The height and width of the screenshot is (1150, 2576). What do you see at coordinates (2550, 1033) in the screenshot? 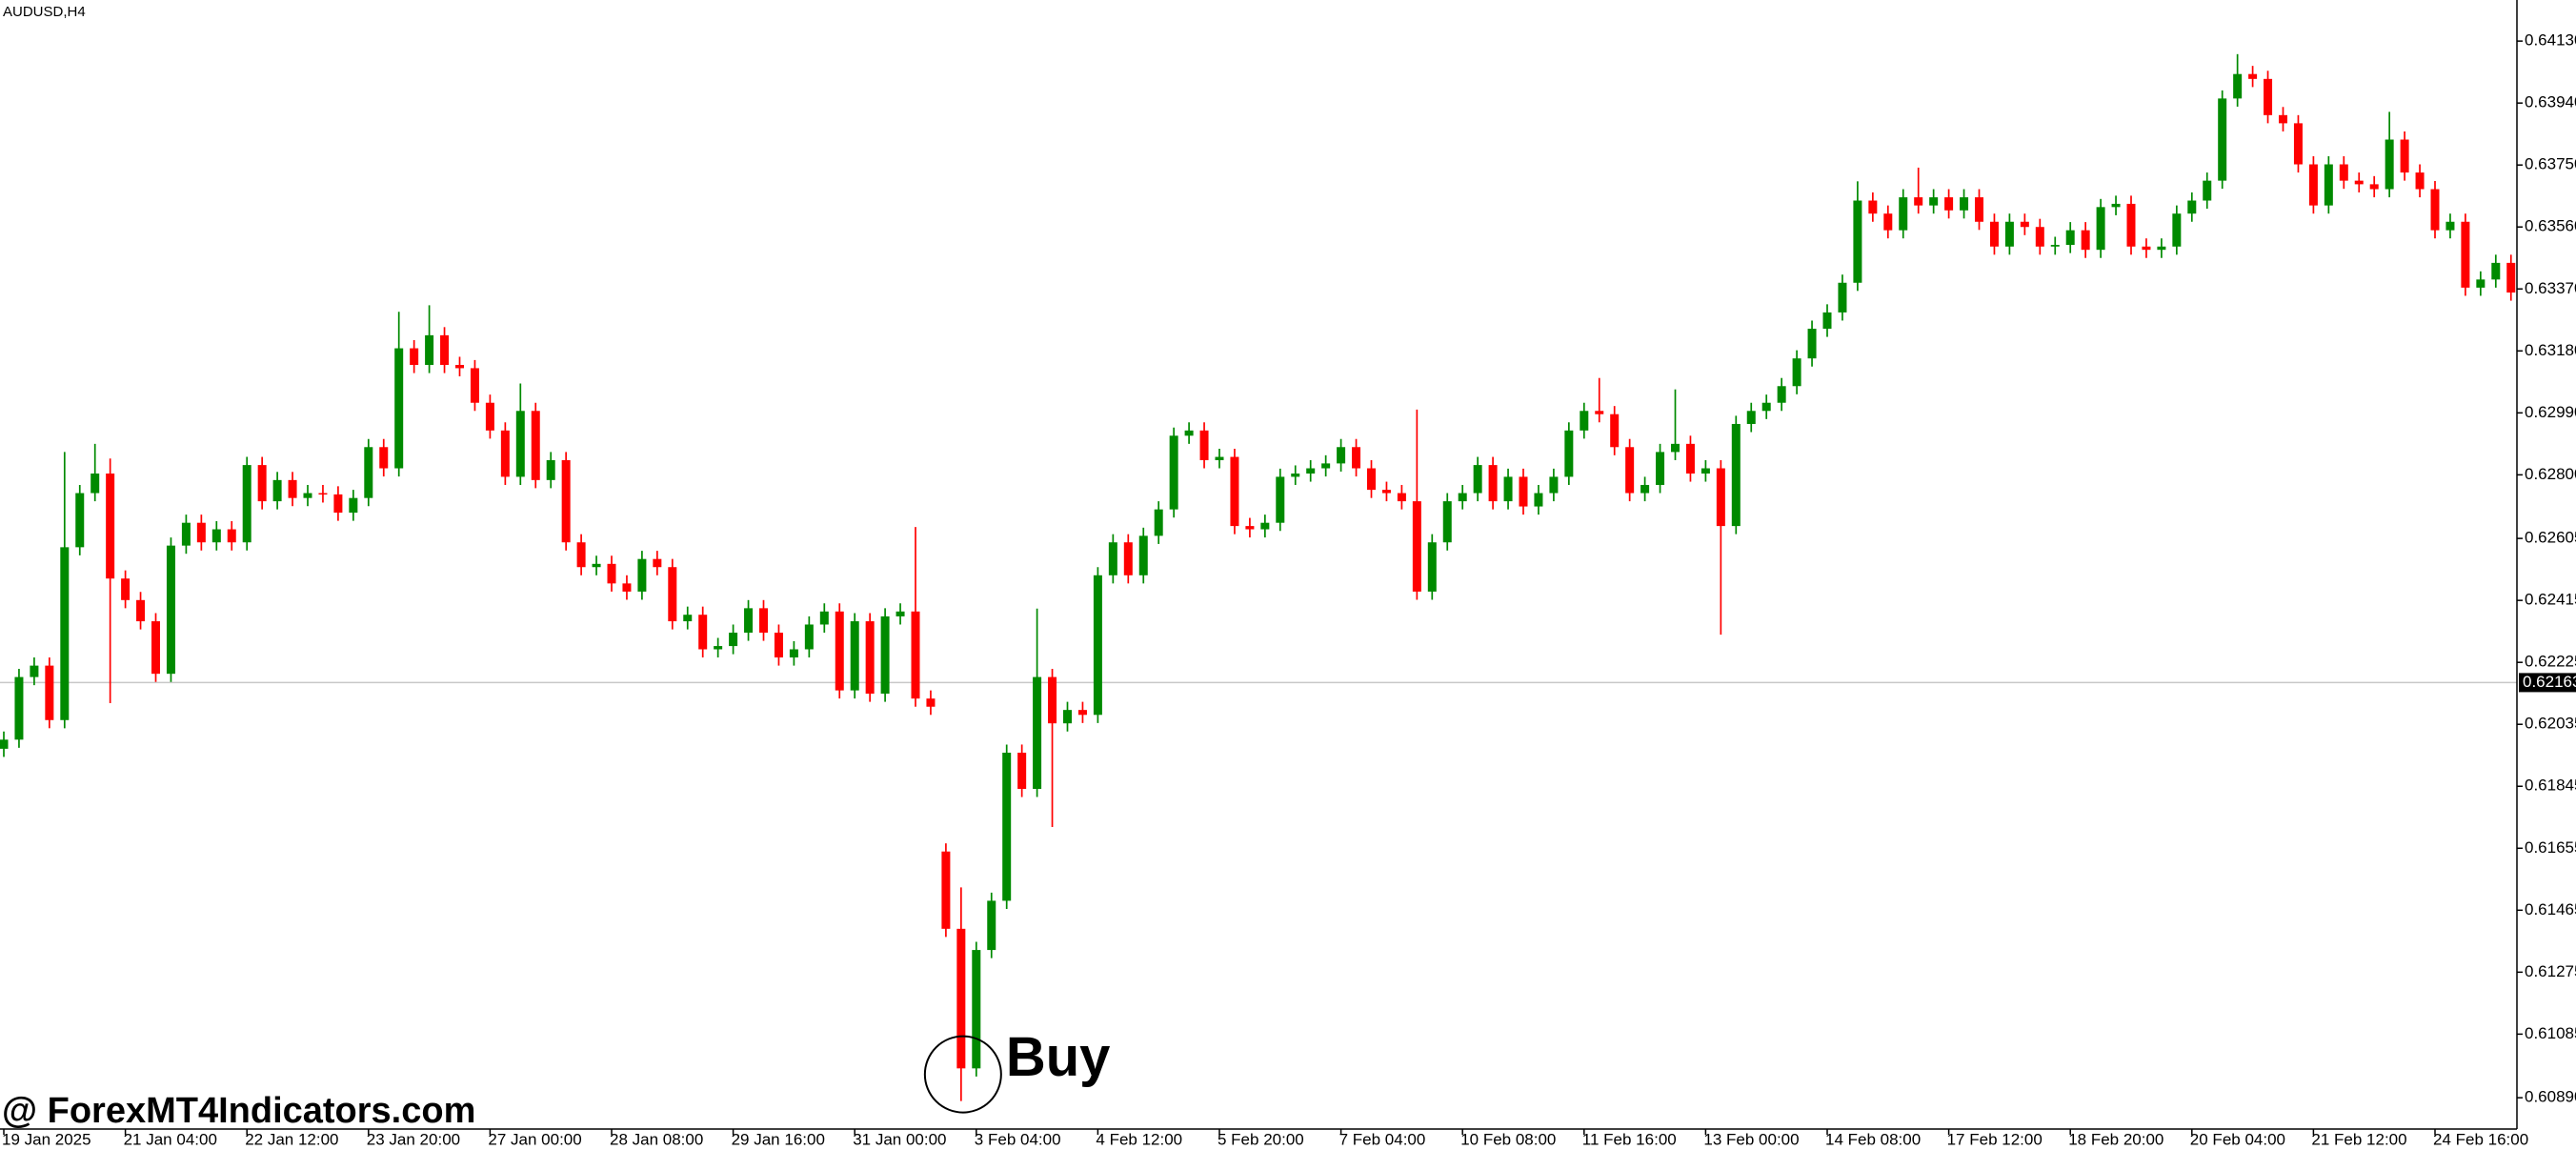
I see `y-tick-label: 0.61085` at bounding box center [2550, 1033].